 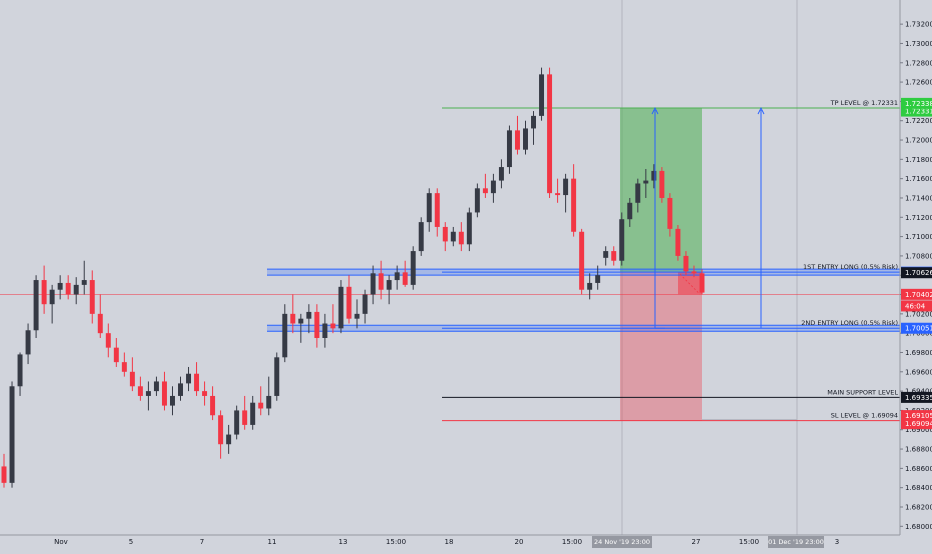 What do you see at coordinates (519, 542) in the screenshot?
I see `time-tick-label: 20` at bounding box center [519, 542].